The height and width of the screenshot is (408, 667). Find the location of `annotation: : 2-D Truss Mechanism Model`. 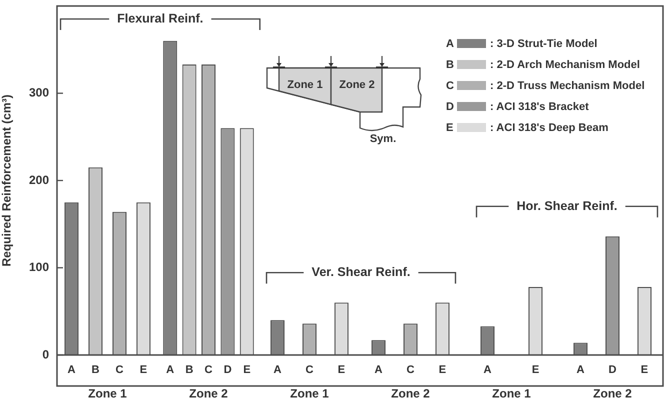

annotation: : 2-D Truss Mechanism Model is located at coordinates (567, 86).